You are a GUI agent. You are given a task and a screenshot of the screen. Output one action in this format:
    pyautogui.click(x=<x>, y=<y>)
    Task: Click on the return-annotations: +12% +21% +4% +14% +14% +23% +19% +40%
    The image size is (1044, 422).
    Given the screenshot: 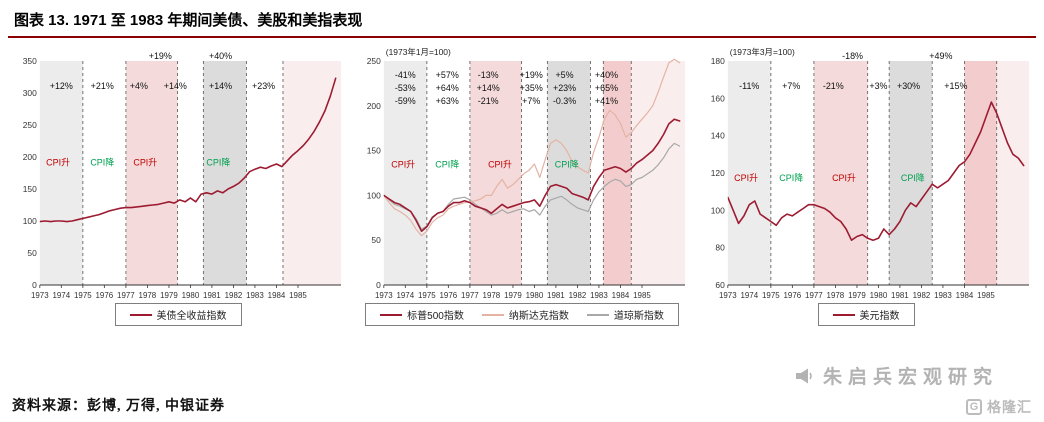 What is the action you would take?
    pyautogui.click(x=162, y=71)
    